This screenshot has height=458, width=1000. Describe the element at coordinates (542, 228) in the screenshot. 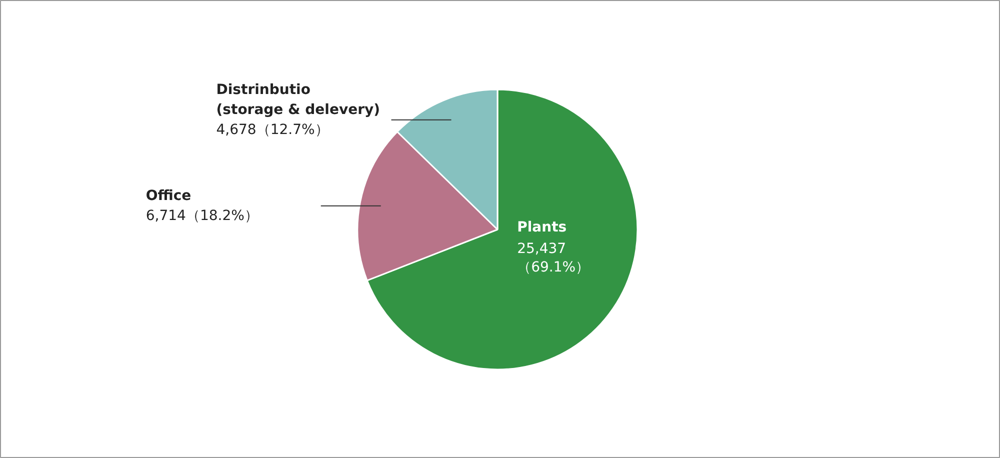

I see `slice-label: Plants` at that location.